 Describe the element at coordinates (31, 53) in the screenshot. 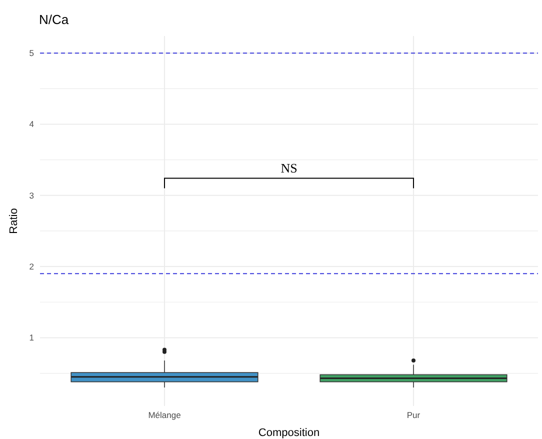

I see `y-tick-label: 5` at that location.